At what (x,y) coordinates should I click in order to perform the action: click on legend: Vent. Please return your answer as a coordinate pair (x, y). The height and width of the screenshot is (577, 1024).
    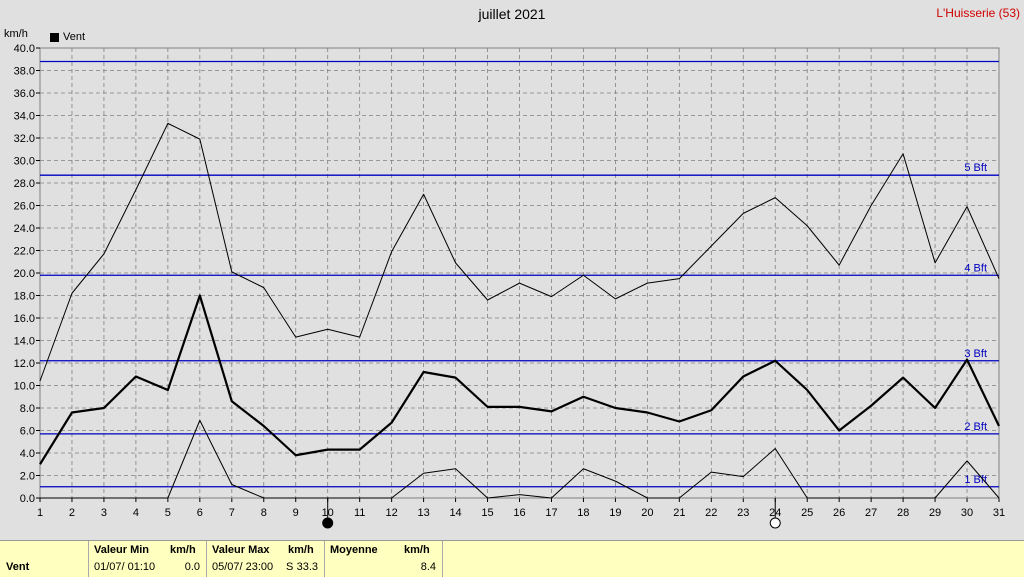
    Looking at the image, I should click on (67, 37).